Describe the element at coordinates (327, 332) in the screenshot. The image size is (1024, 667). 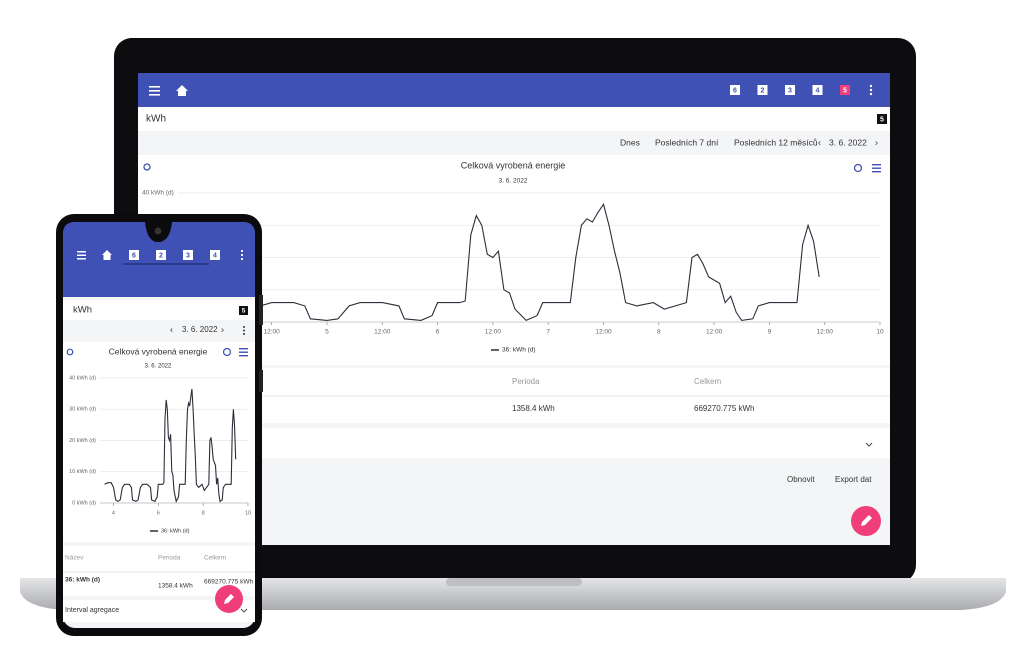
I see `x-tick-label: 5` at that location.